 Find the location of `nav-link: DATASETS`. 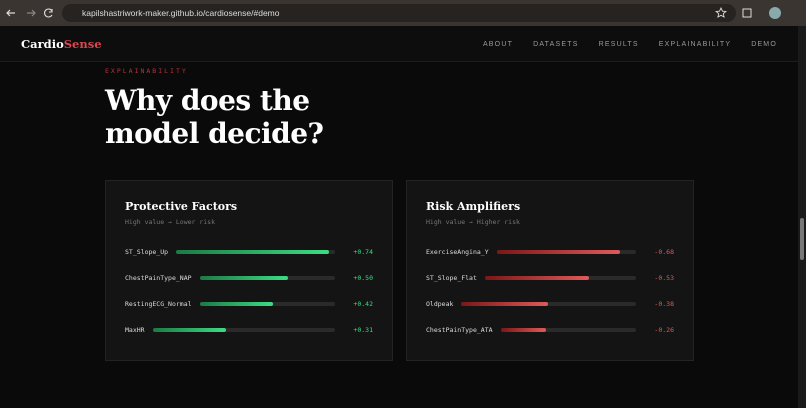

nav-link: DATASETS is located at coordinates (556, 44).